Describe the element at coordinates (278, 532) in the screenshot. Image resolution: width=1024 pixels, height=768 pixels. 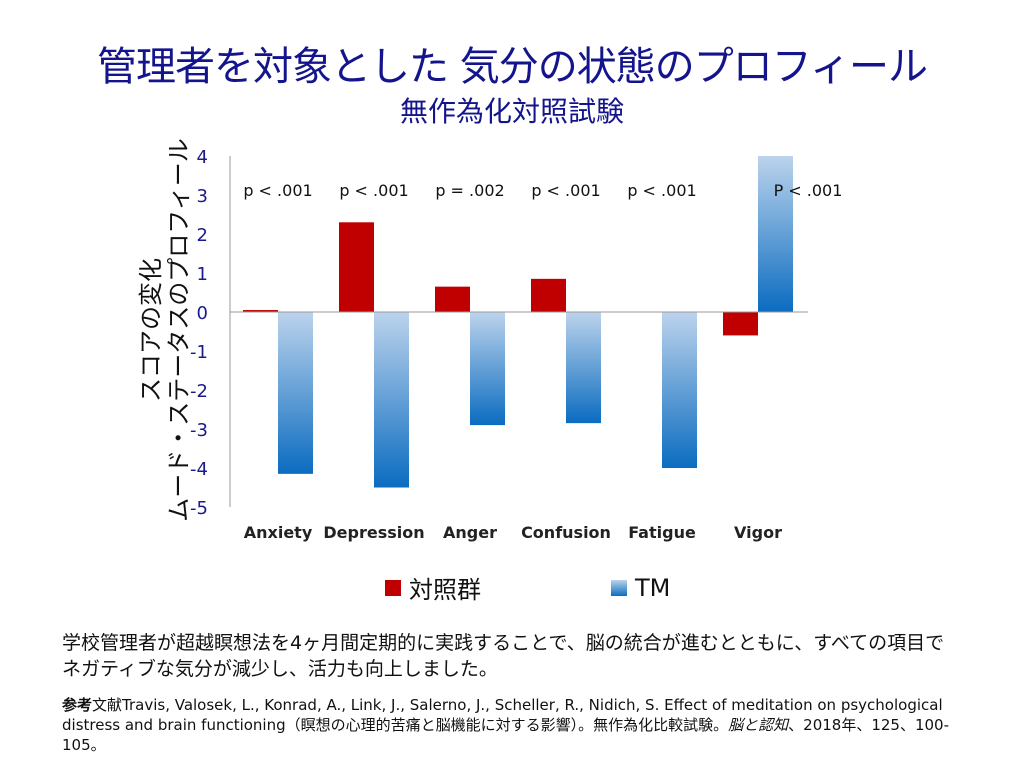
I see `x-tick-label: Anxiety` at that location.